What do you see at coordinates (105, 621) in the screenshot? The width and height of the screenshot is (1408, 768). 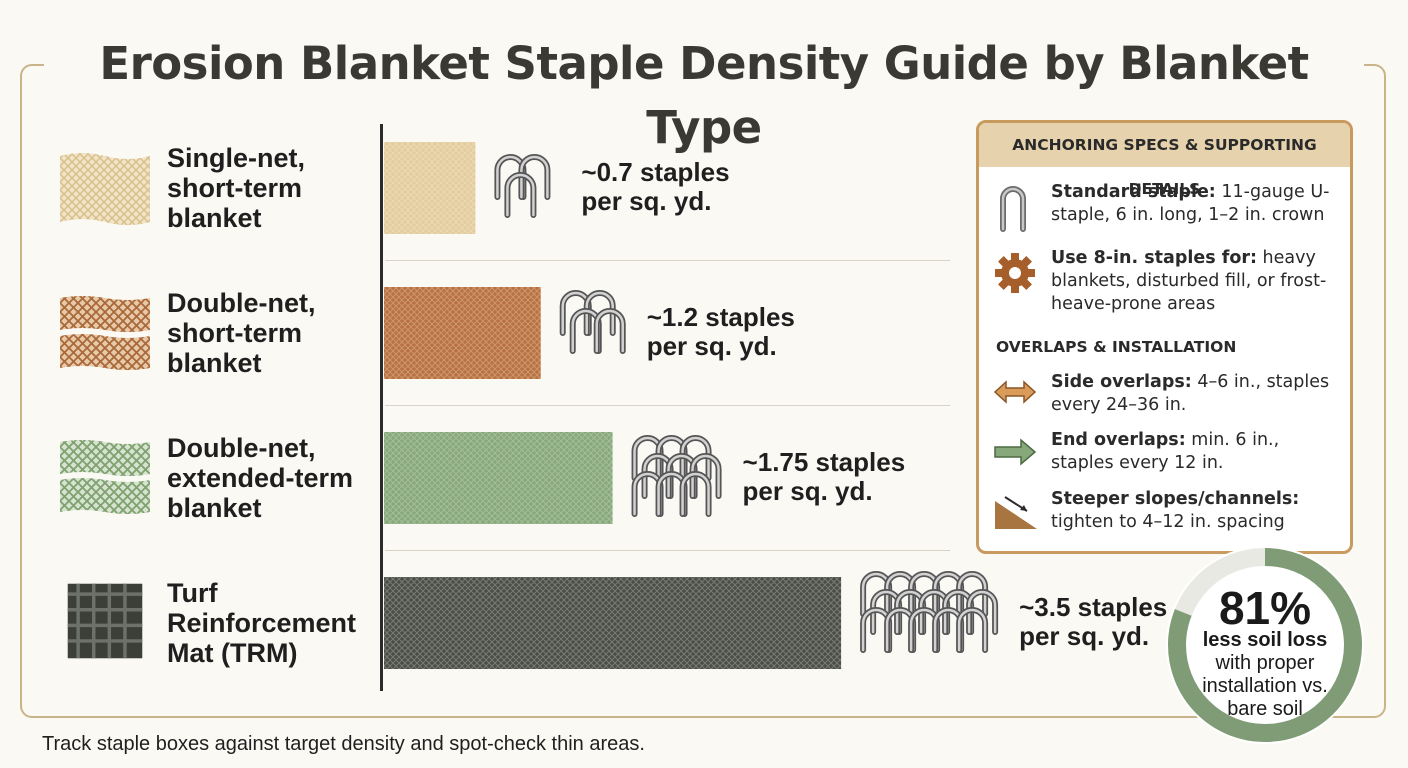 I see `trm-swatch-icon` at bounding box center [105, 621].